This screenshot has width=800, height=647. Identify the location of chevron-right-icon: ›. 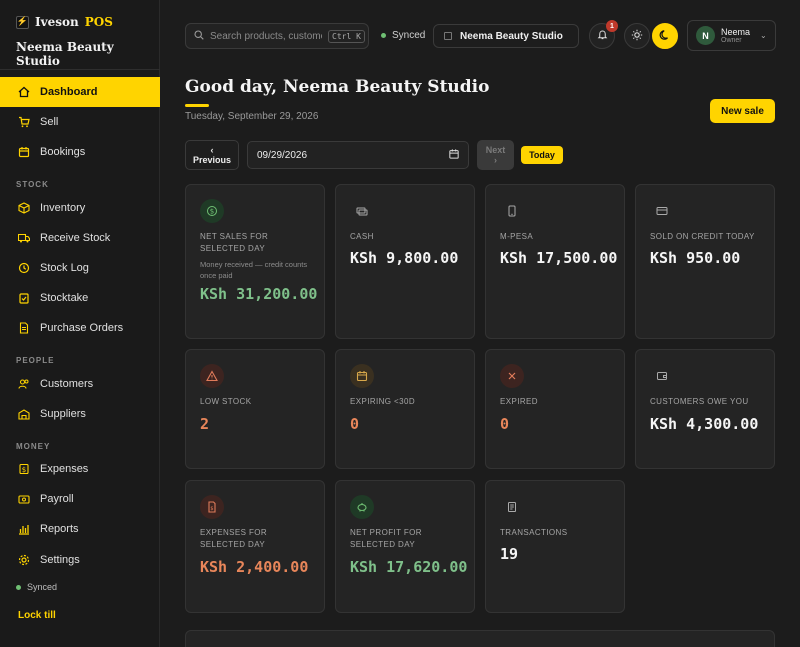
(495, 160).